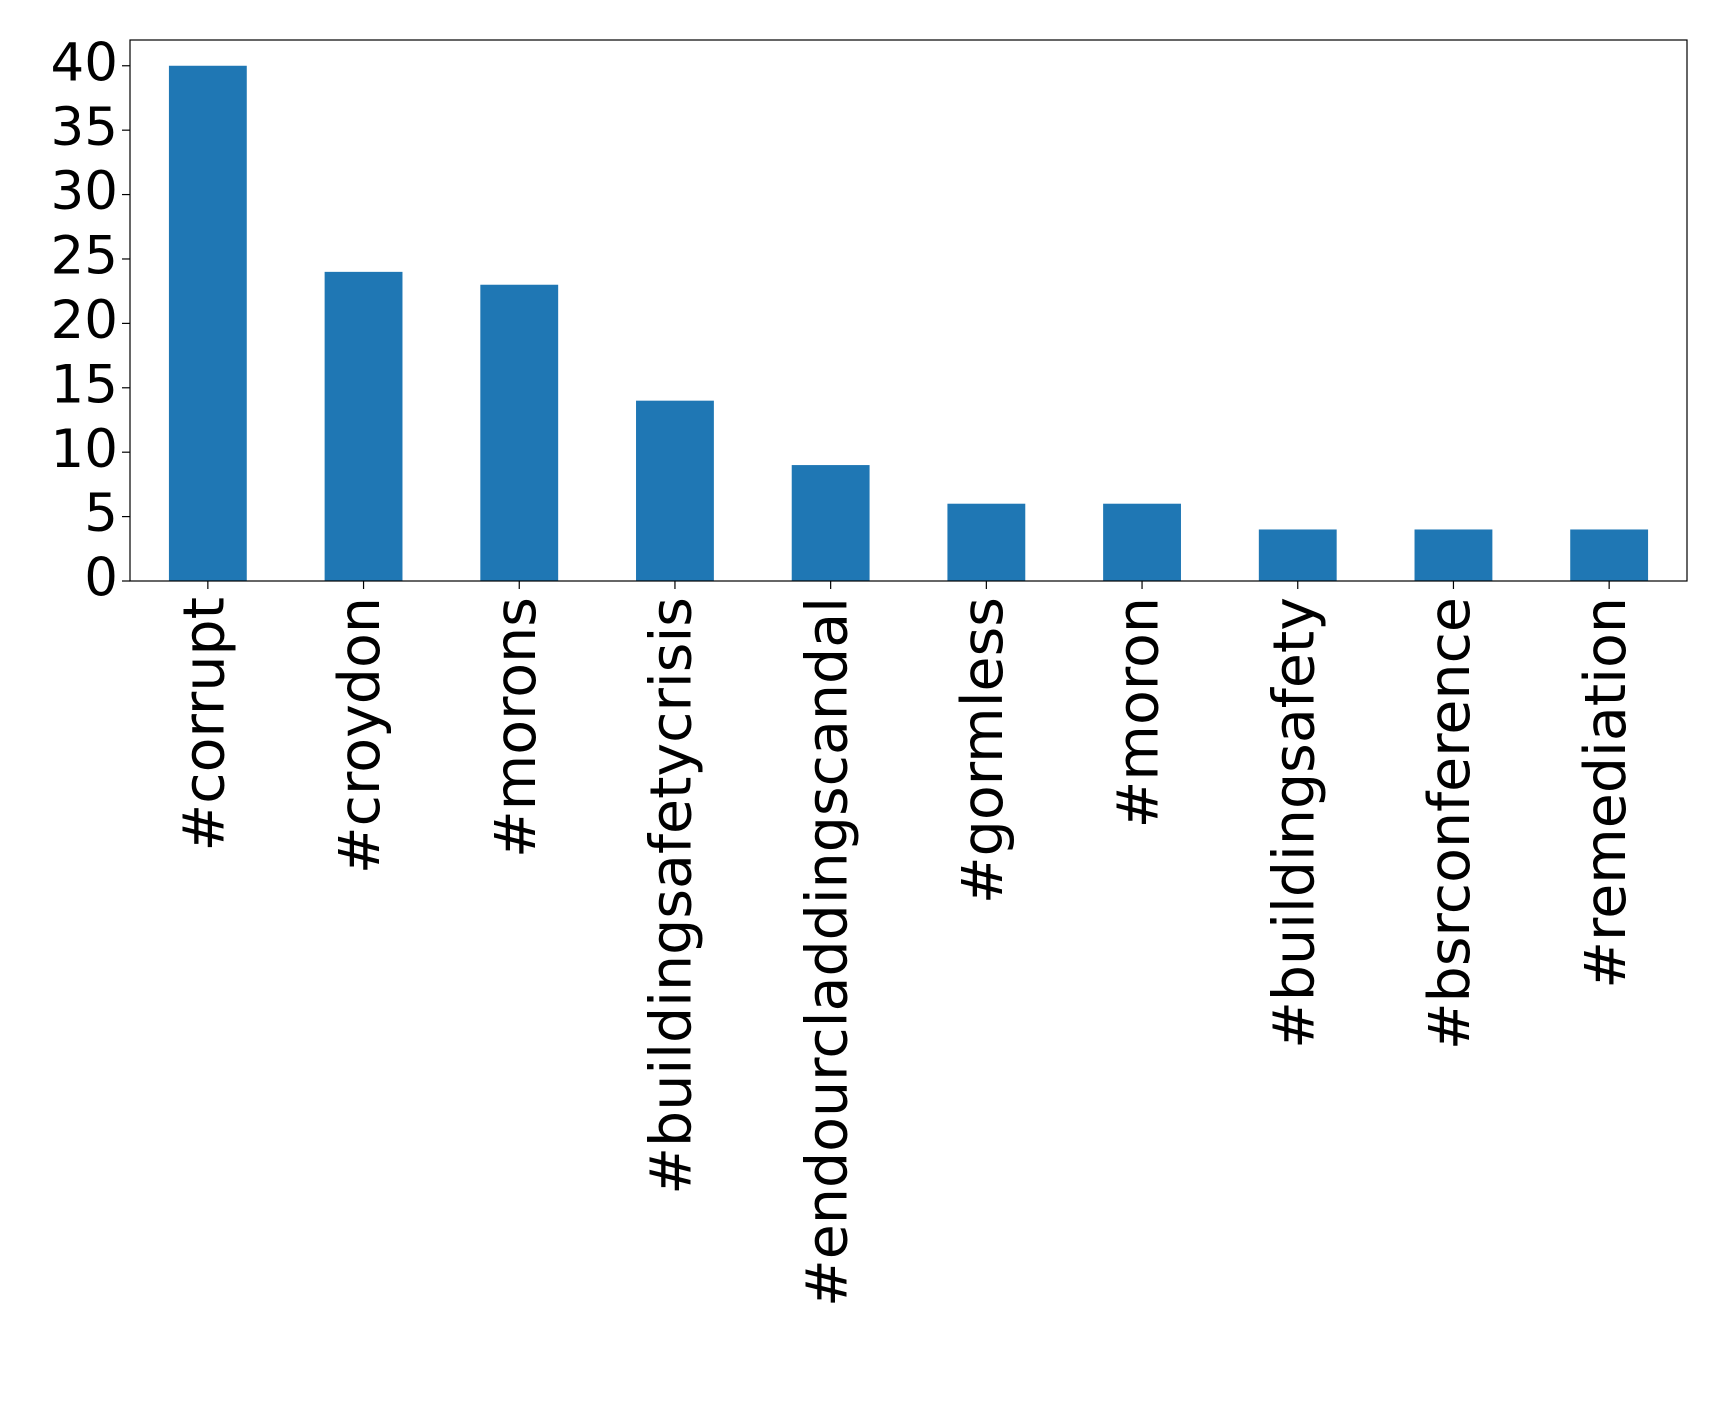 Image resolution: width=1719 pixels, height=1406 pixels. What do you see at coordinates (84, 127) in the screenshot?
I see `y-tick-label: 35` at bounding box center [84, 127].